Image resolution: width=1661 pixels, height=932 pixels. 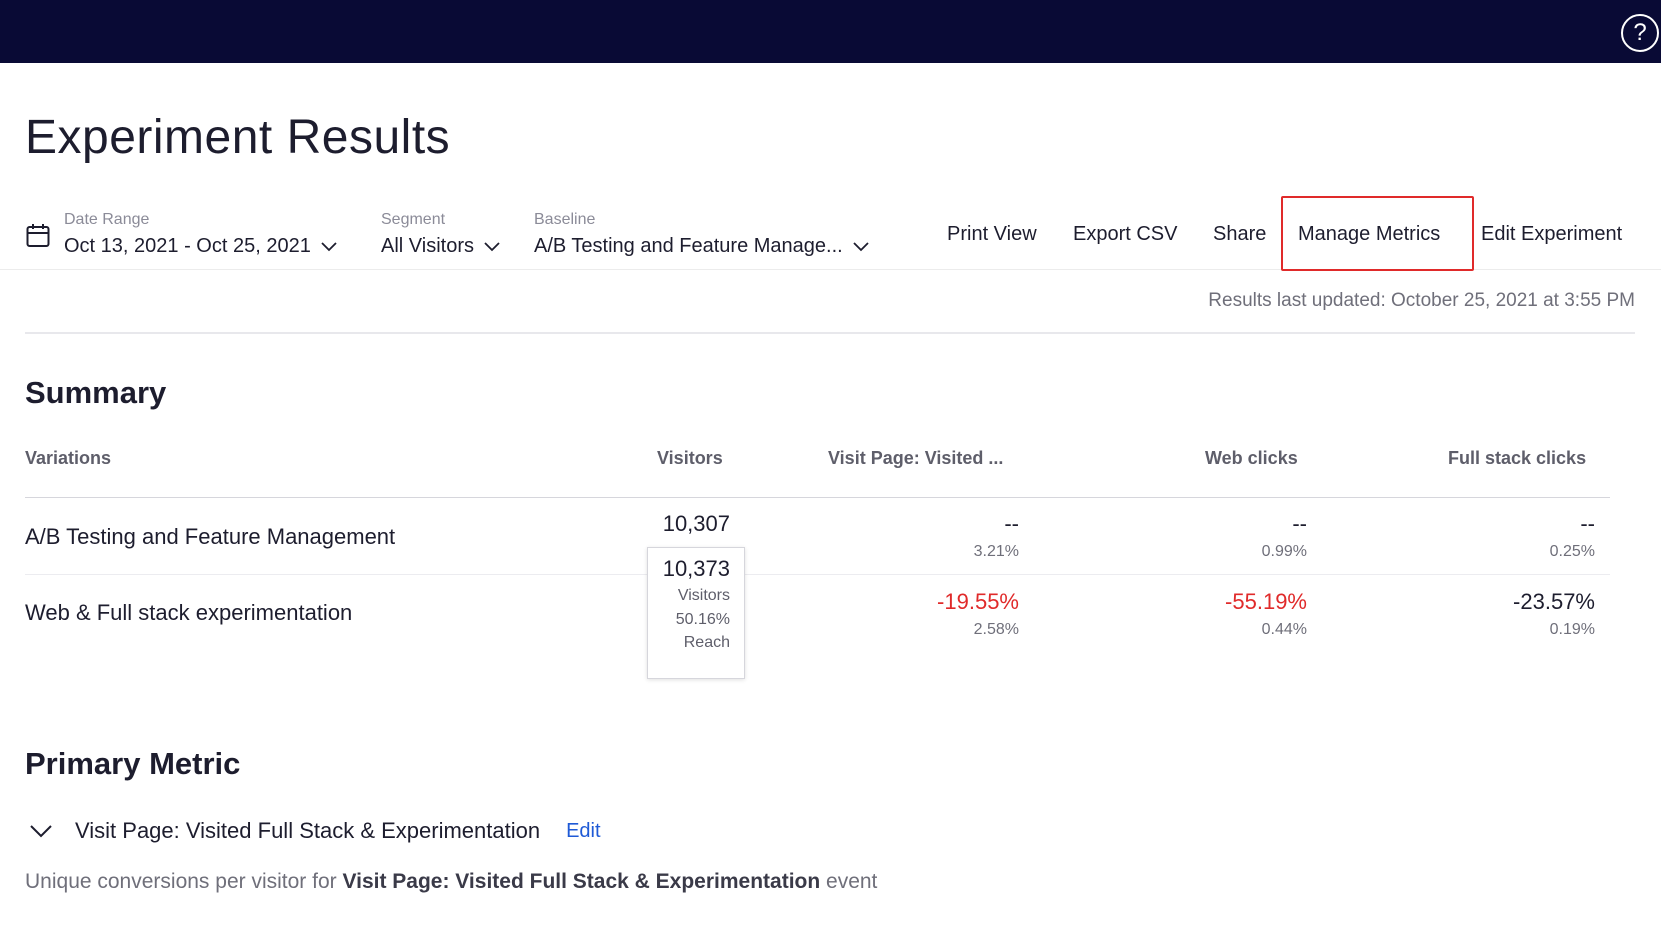 What do you see at coordinates (1572, 629) in the screenshot?
I see `full-stack-clicks-conversion-rate: 0.19%` at bounding box center [1572, 629].